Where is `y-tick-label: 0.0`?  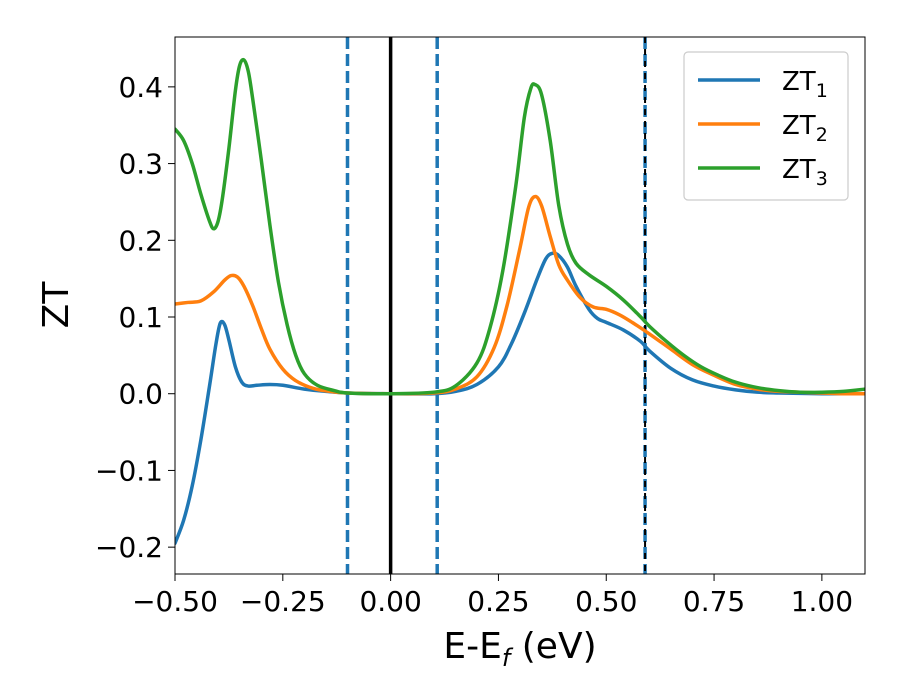 y-tick-label: 0.0 is located at coordinates (140, 394).